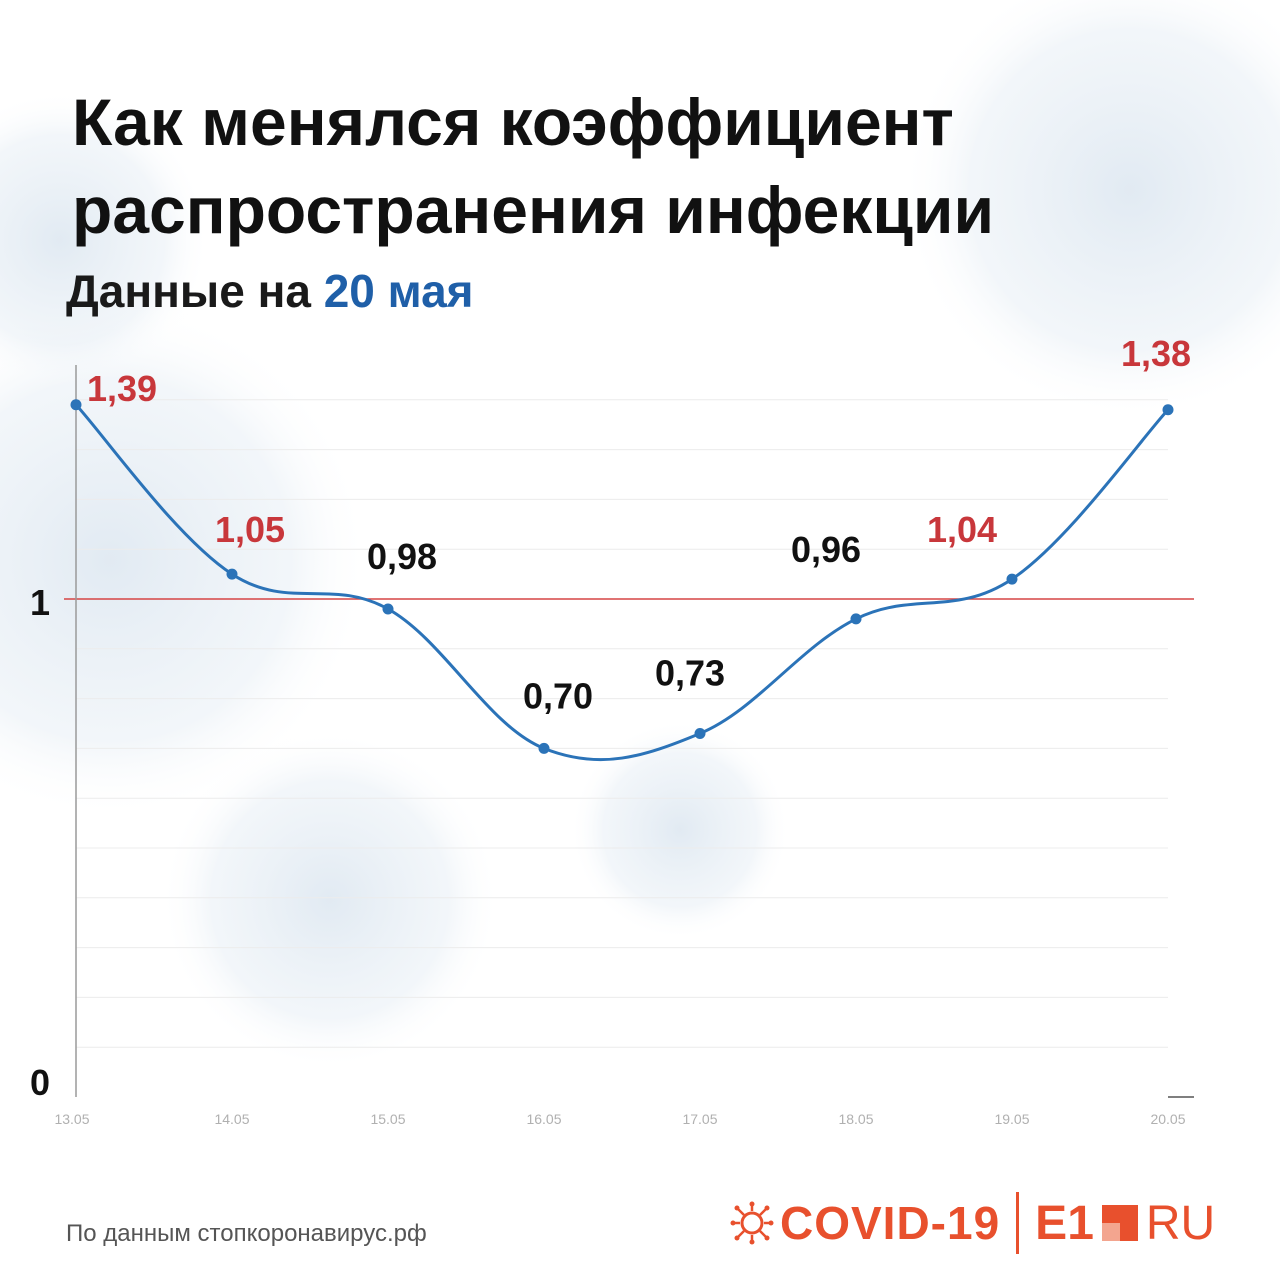  Describe the element at coordinates (1167, 1119) in the screenshot. I see `x-tick-label: 20.05` at that location.